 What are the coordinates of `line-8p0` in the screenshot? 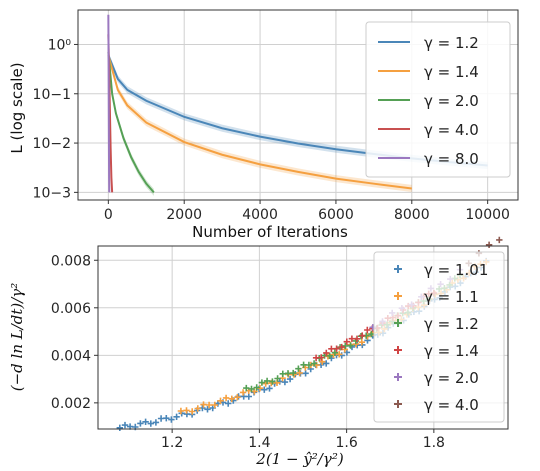 It's located at (109, 103).